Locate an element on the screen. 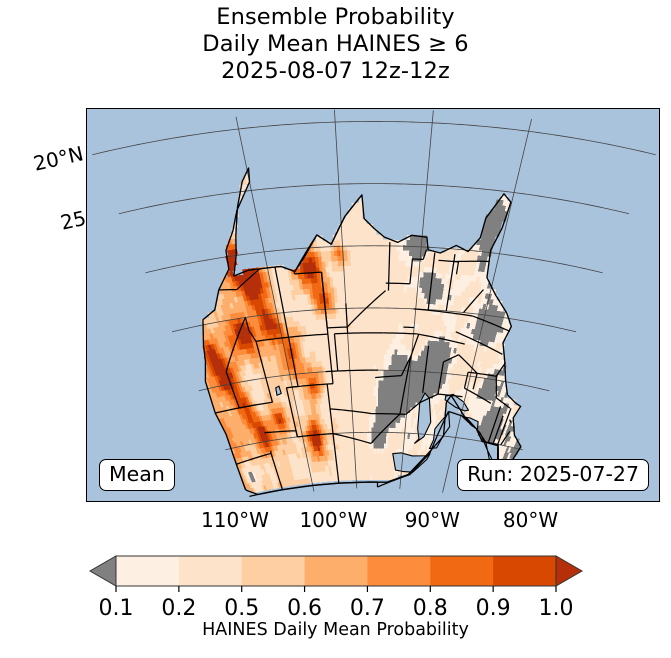  colorbar-tick-label-4: 0.7 is located at coordinates (366, 608).